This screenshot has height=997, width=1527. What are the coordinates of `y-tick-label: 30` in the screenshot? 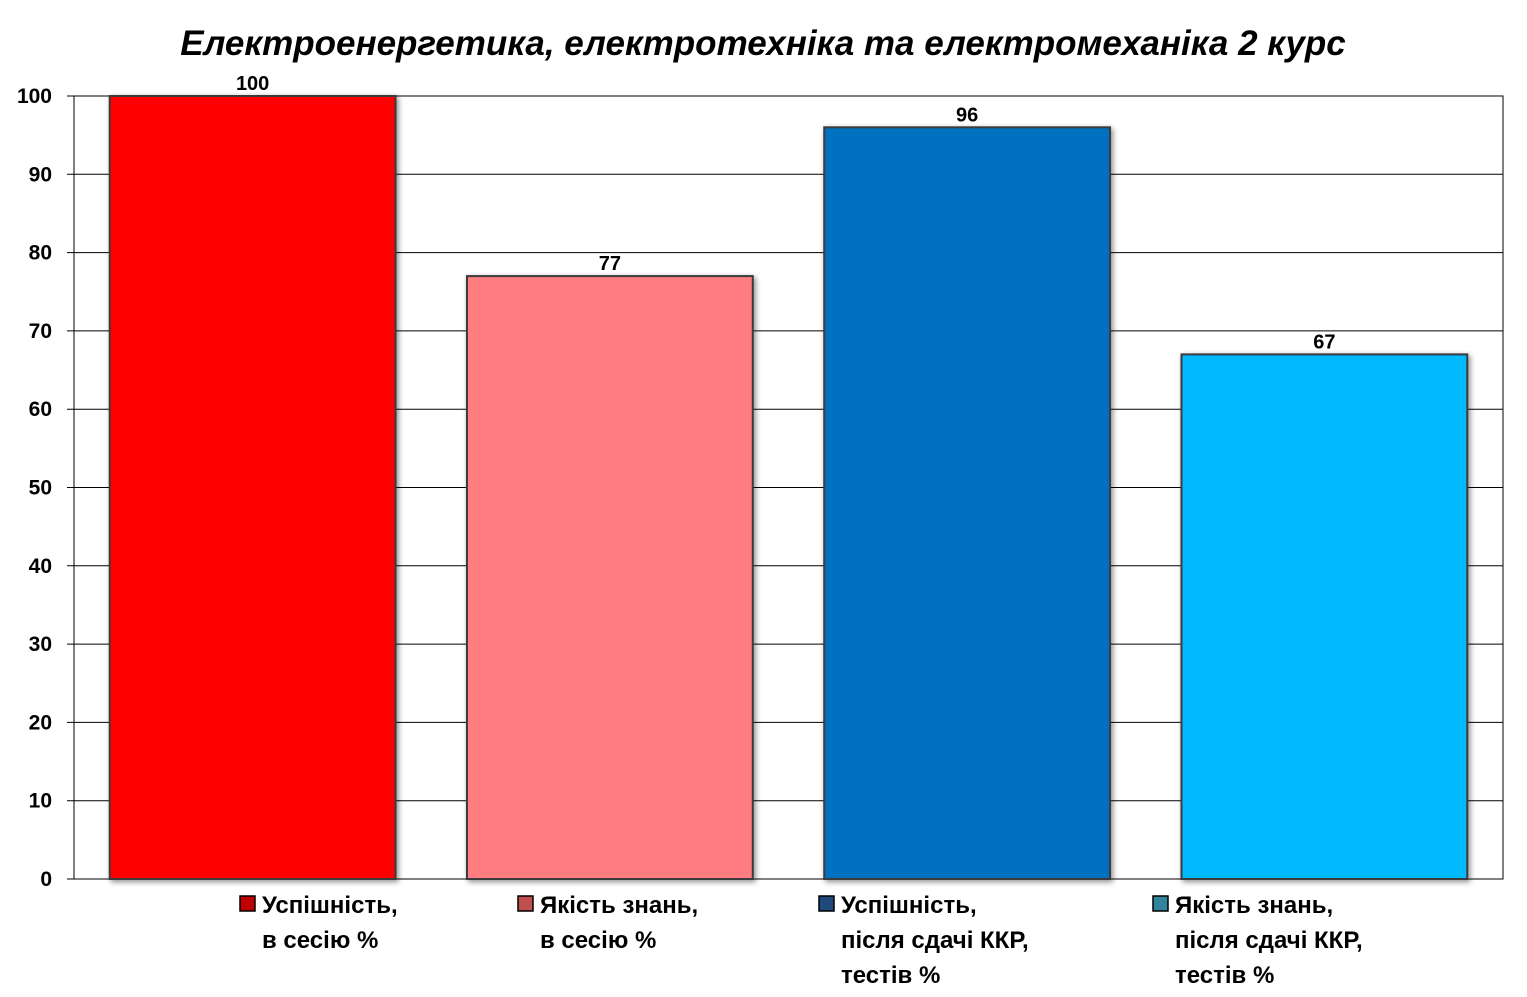 It's located at (40, 644).